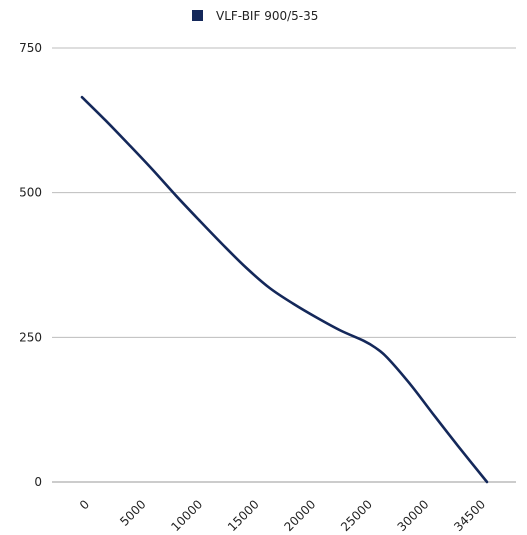 This screenshot has width=527, height=535. What do you see at coordinates (38, 482) in the screenshot?
I see `y-tick-label: 0` at bounding box center [38, 482].